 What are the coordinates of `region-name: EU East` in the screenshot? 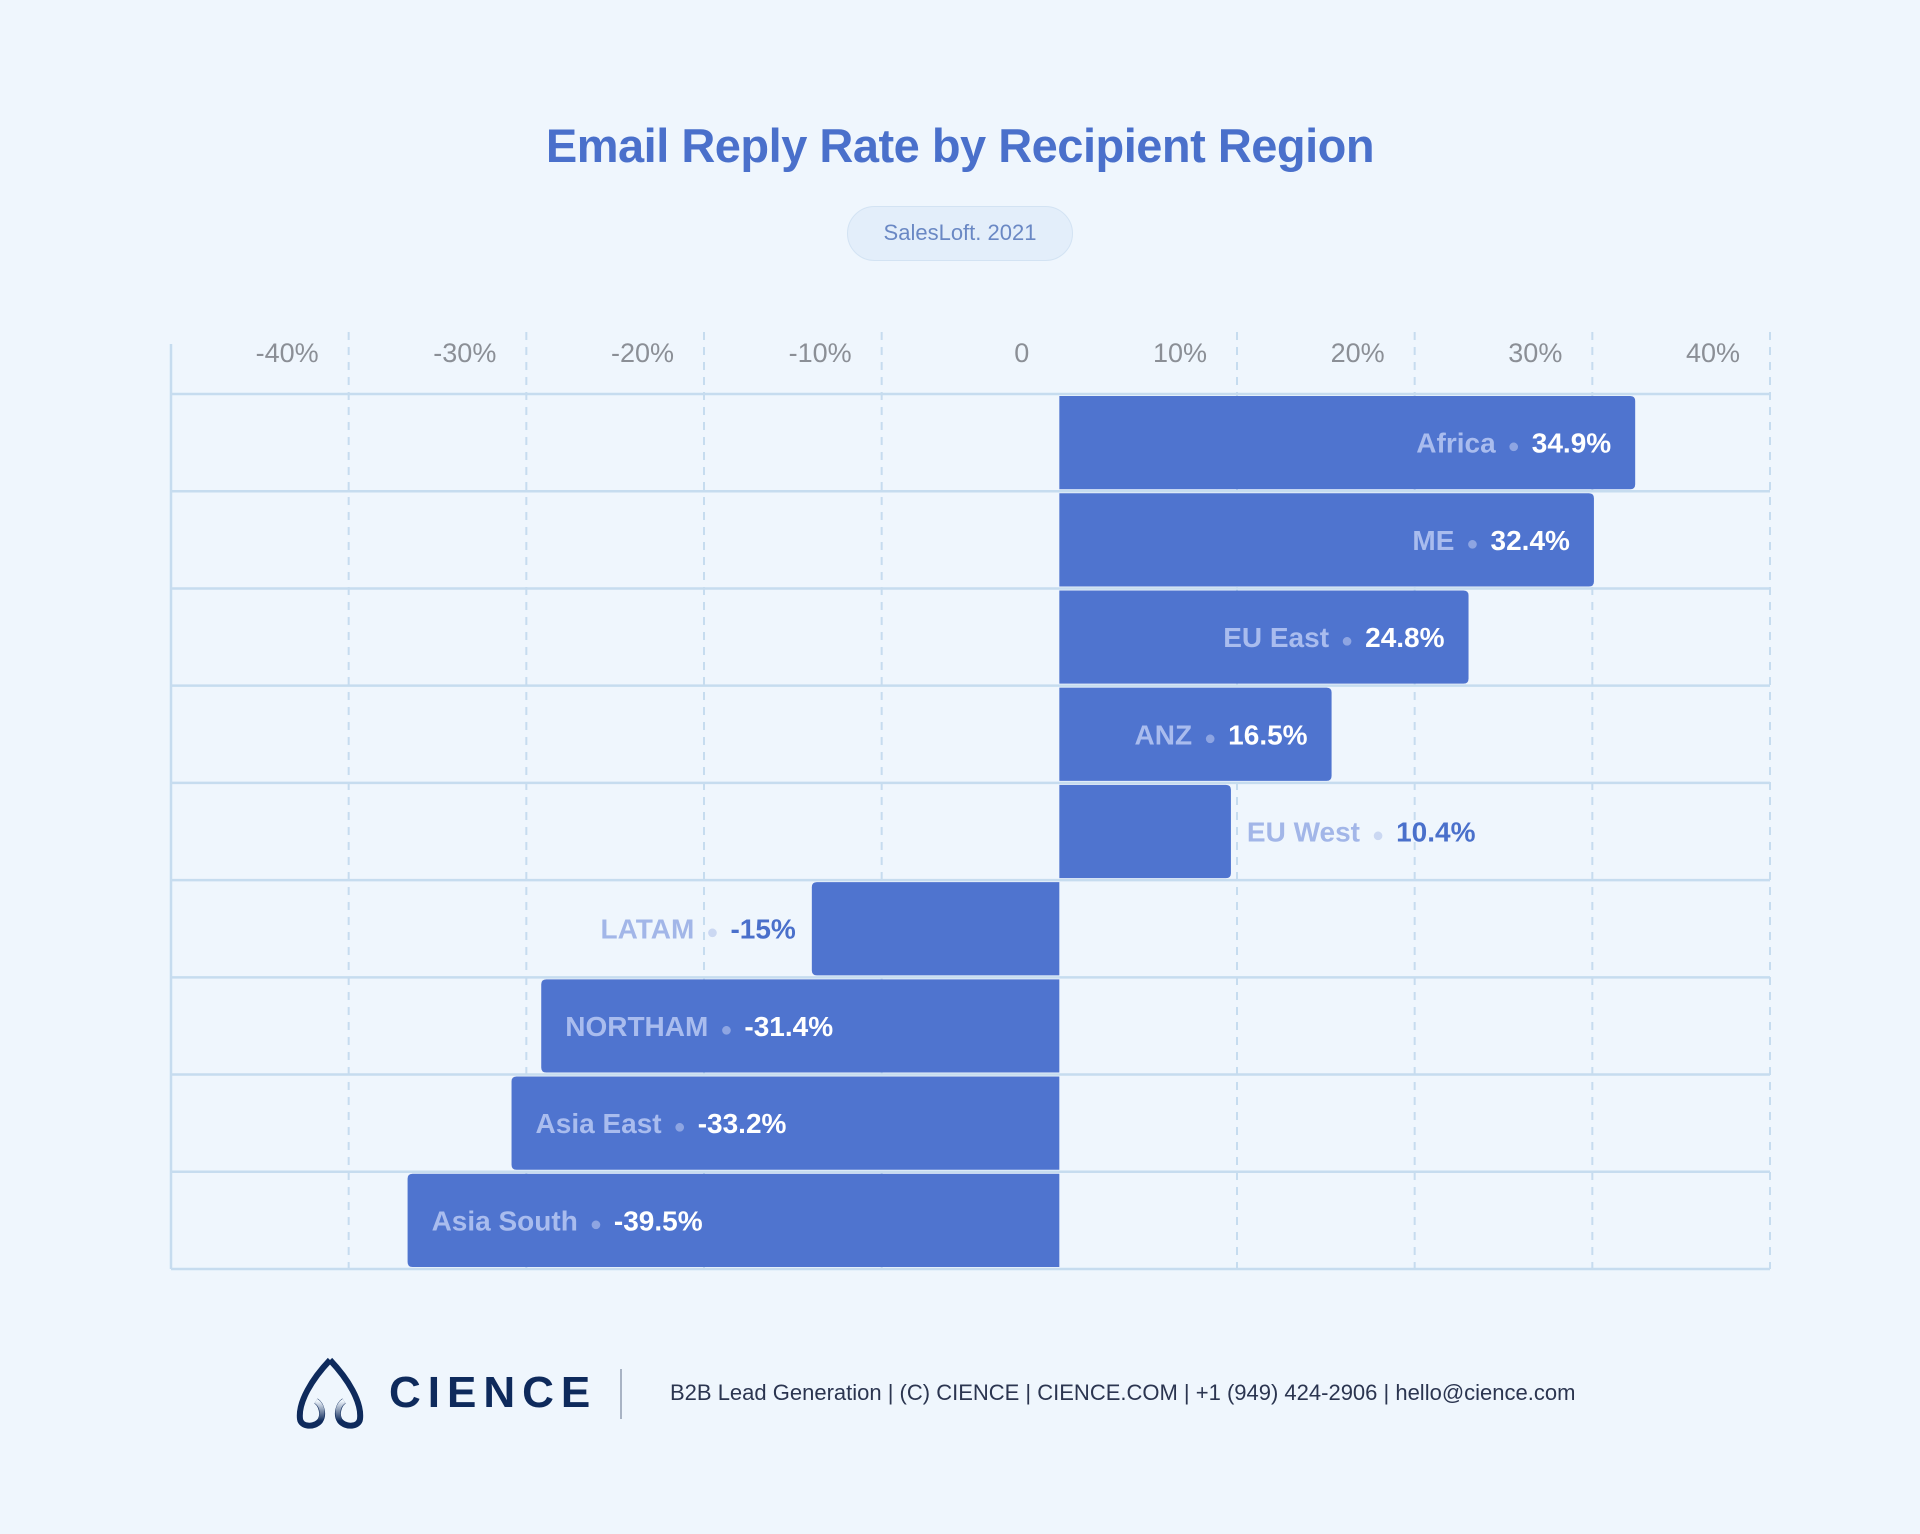 It's located at (1276, 637).